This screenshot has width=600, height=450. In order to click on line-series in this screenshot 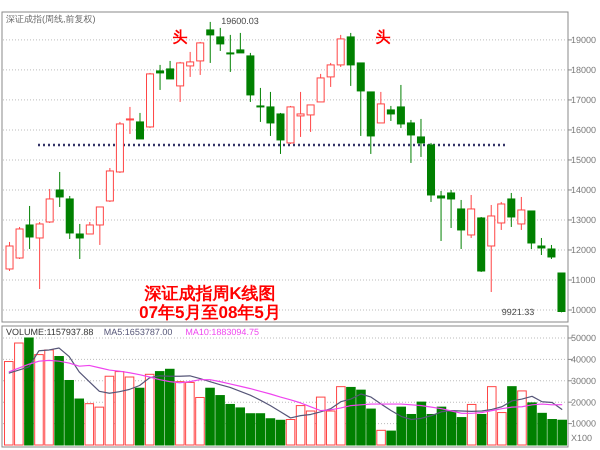, I will do `click(285, 387)`.